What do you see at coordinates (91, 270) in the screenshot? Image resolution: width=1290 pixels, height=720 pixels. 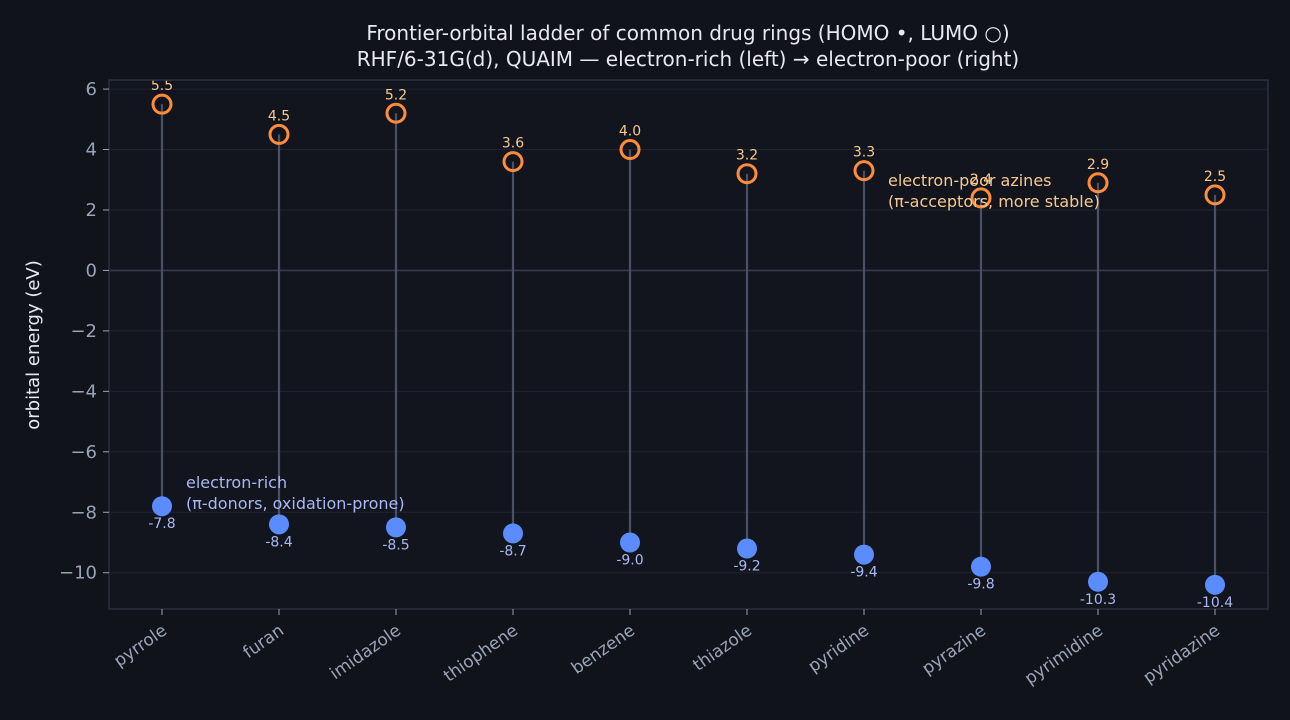 I see `y-tick-label: 0` at bounding box center [91, 270].